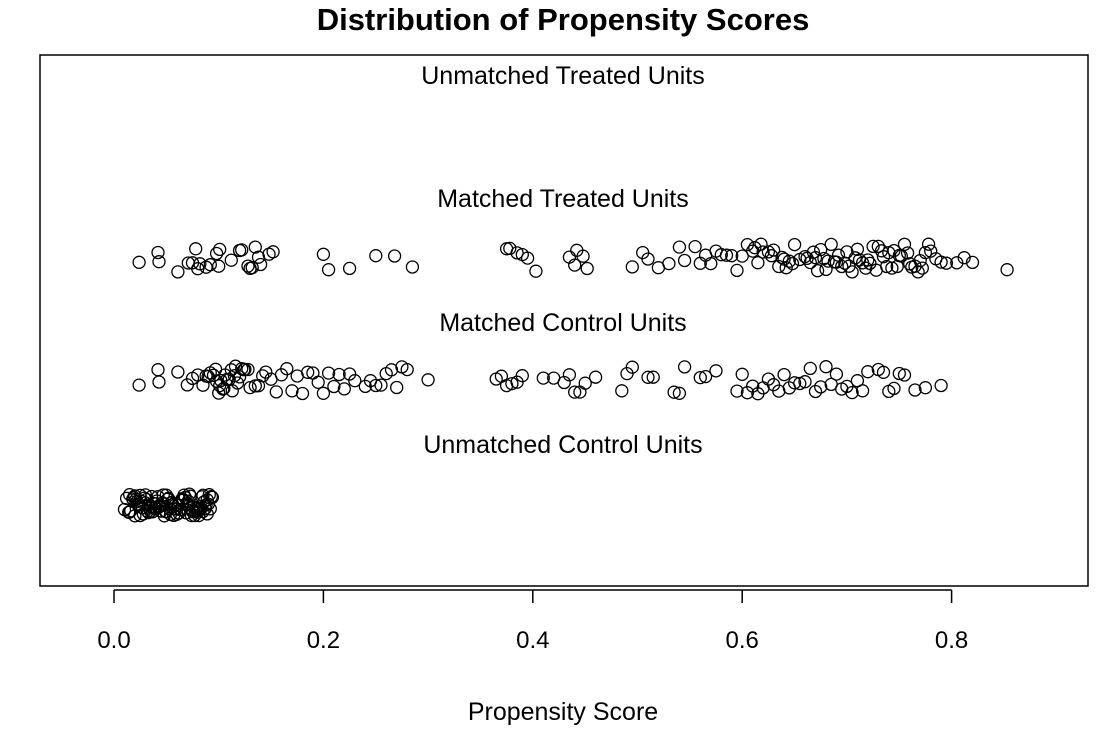  What do you see at coordinates (951, 640) in the screenshot?
I see `x-tick-label: 0.8` at bounding box center [951, 640].